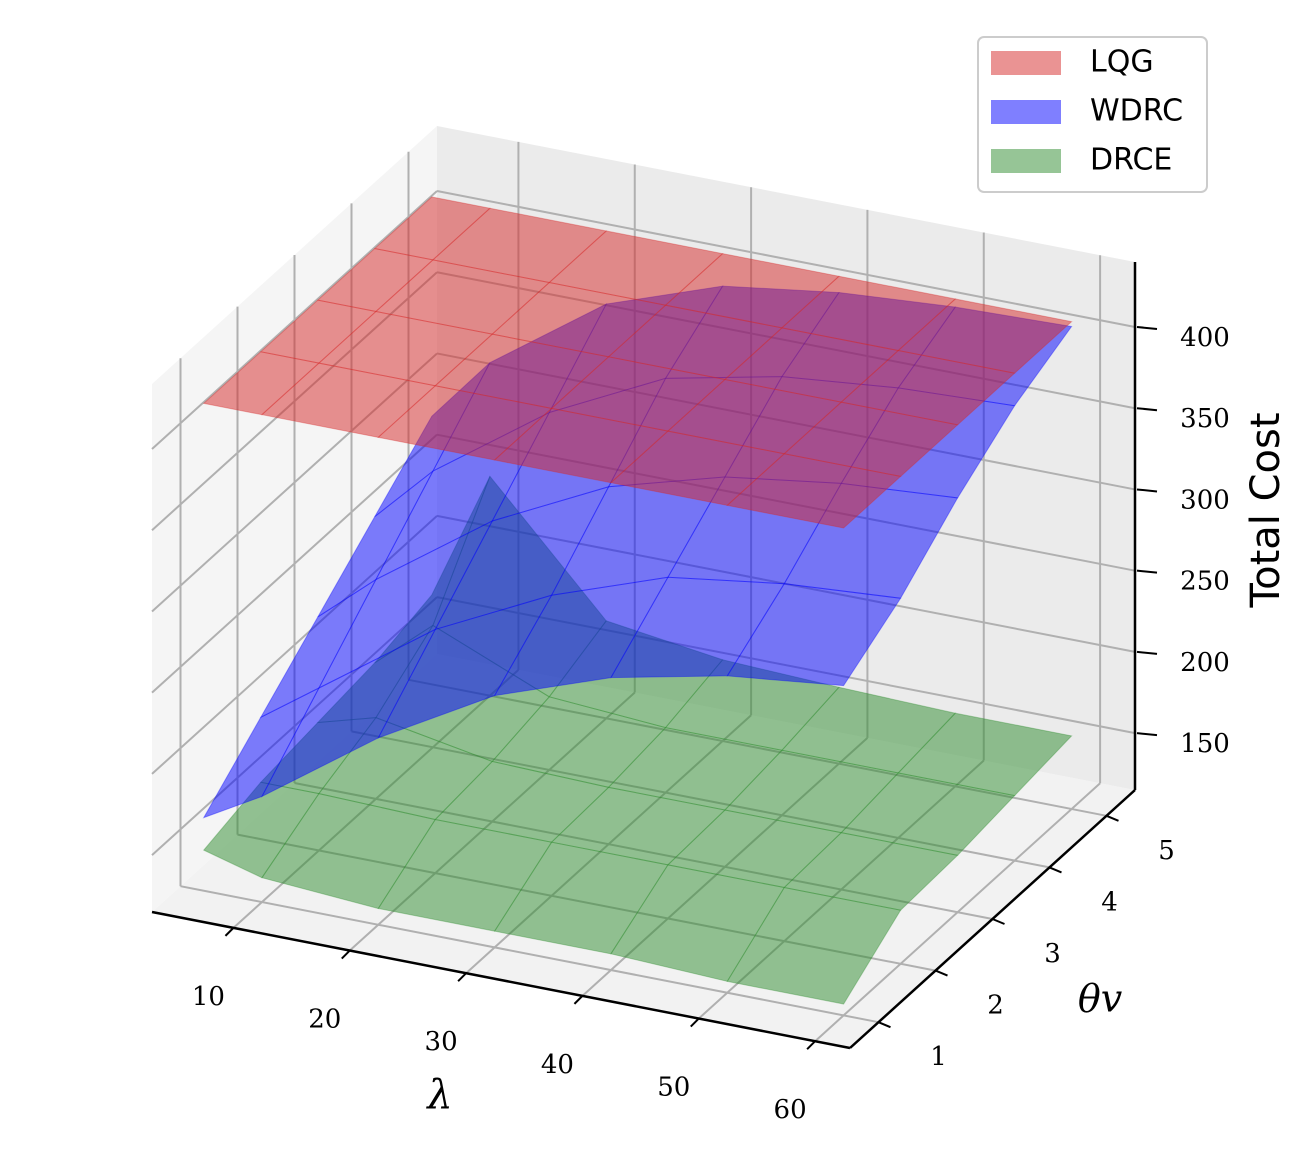  Describe the element at coordinates (1205, 744) in the screenshot. I see `z-tick-label: 150` at that location.